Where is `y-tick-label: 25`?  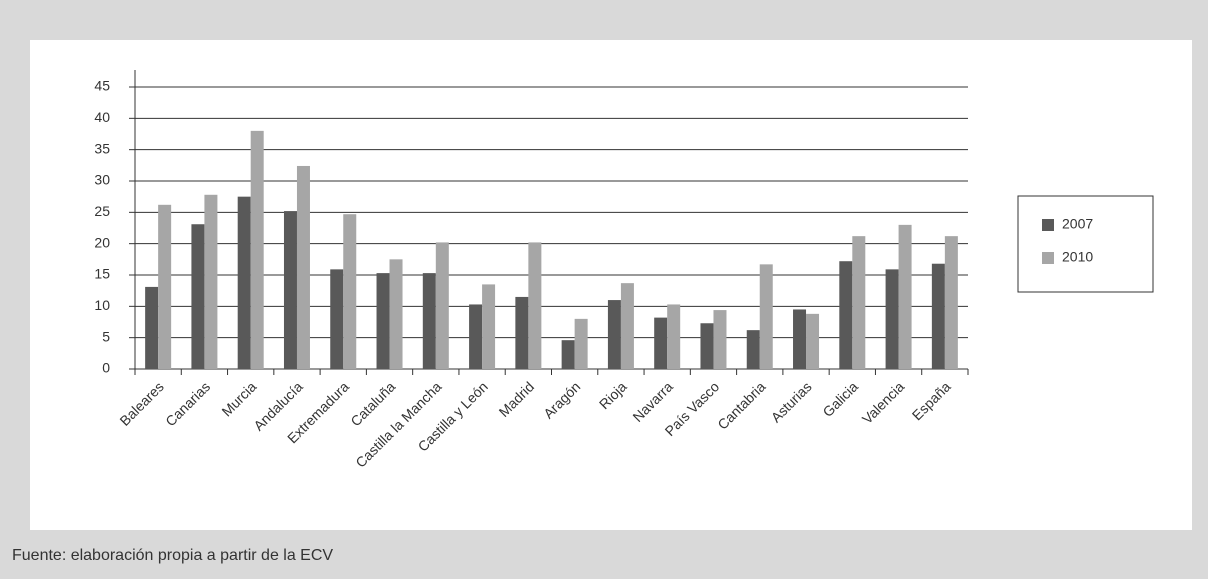 y-tick-label: 25 is located at coordinates (102, 211).